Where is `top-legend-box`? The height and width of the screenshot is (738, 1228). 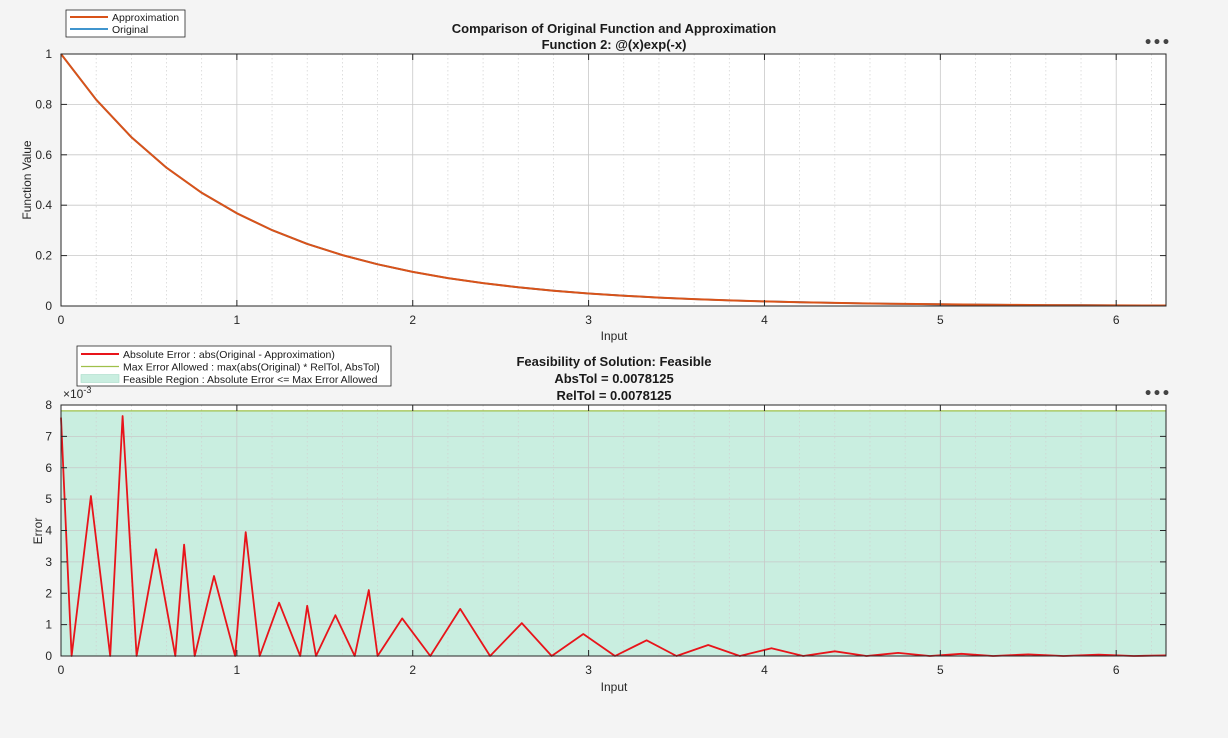
top-legend-box is located at coordinates (125, 23).